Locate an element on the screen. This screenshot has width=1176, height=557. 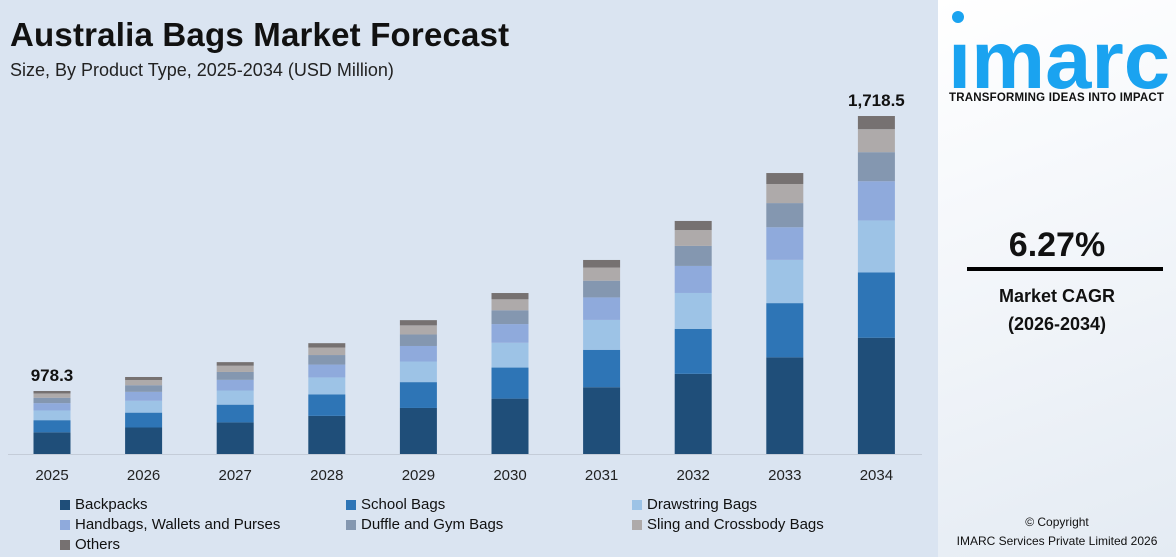
legend-label: Drawstring Bags is located at coordinates (702, 504).